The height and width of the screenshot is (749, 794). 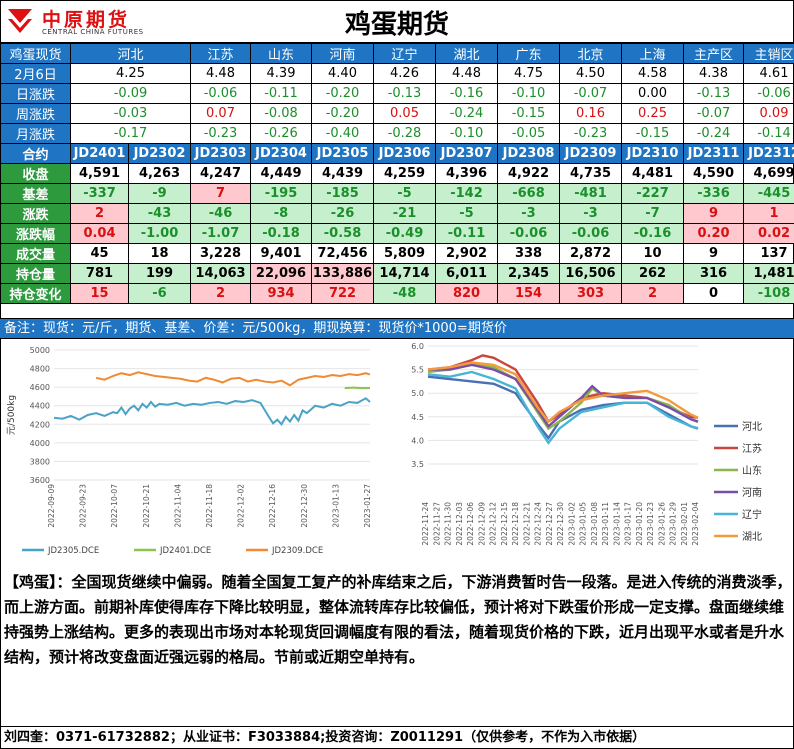 I want to click on futures-cell: -26, so click(x=343, y=213).